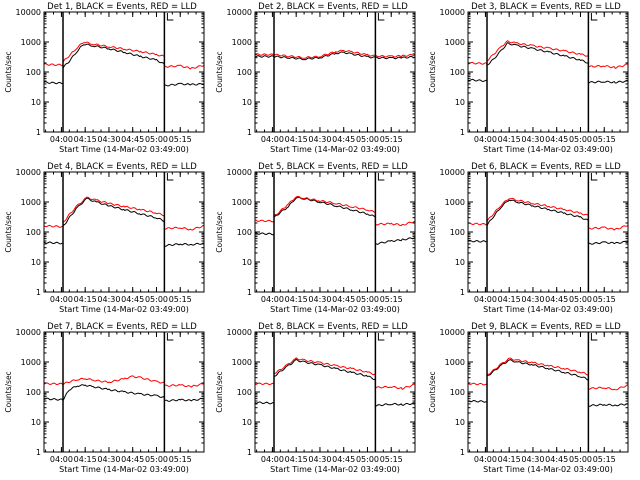 The width and height of the screenshot is (640, 480). What do you see at coordinates (546, 167) in the screenshot?
I see `panel-title: Det 6, BLACK = Events, RED = LLD` at bounding box center [546, 167].